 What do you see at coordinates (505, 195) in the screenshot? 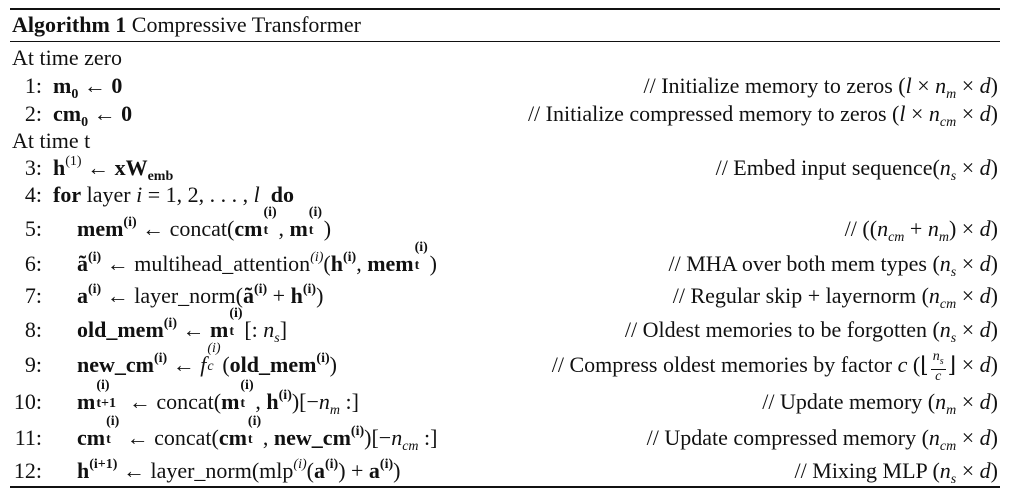
I see `algorithm-step: 4: for layer i = 1, 2, . . . , l do` at bounding box center [505, 195].